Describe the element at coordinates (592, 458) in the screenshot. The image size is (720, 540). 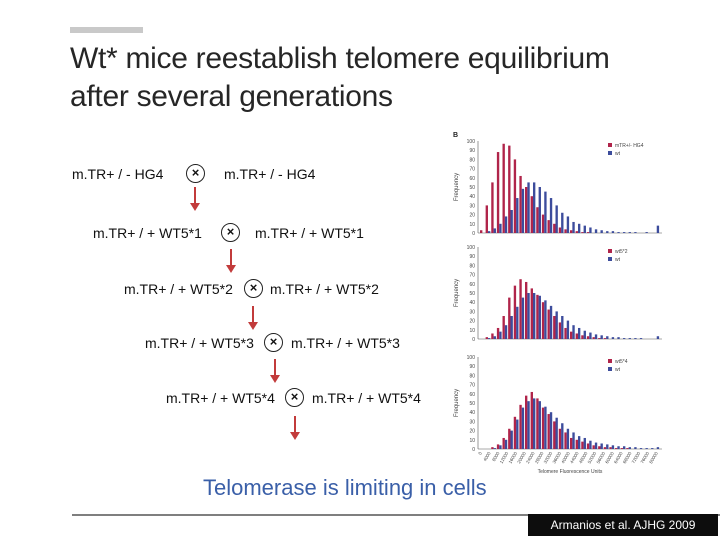
I see `x-tick-label: 52000` at that location.